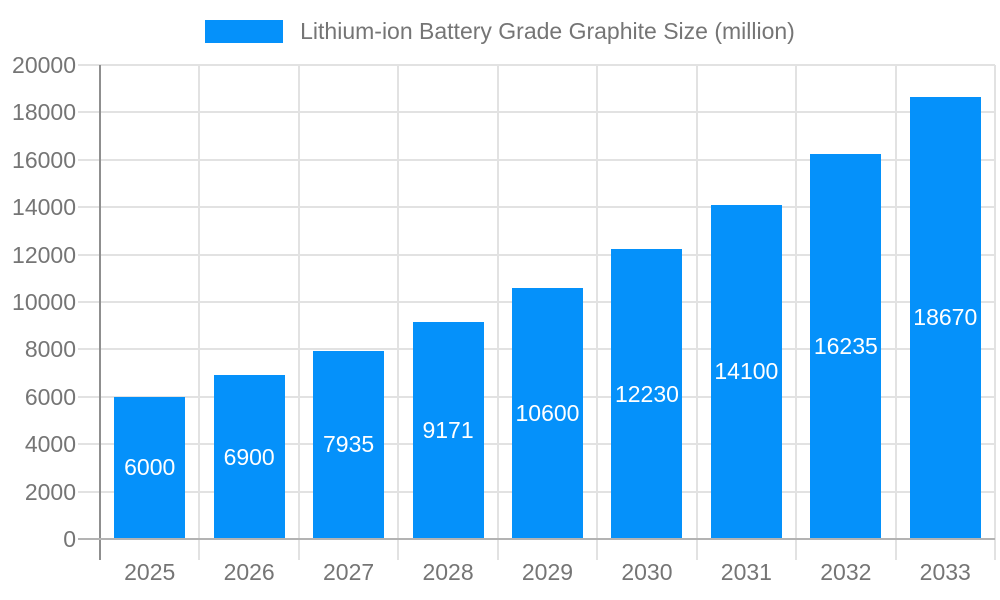 The image size is (1000, 600). I want to click on y-axis-tick-label: 14000, so click(44, 207).